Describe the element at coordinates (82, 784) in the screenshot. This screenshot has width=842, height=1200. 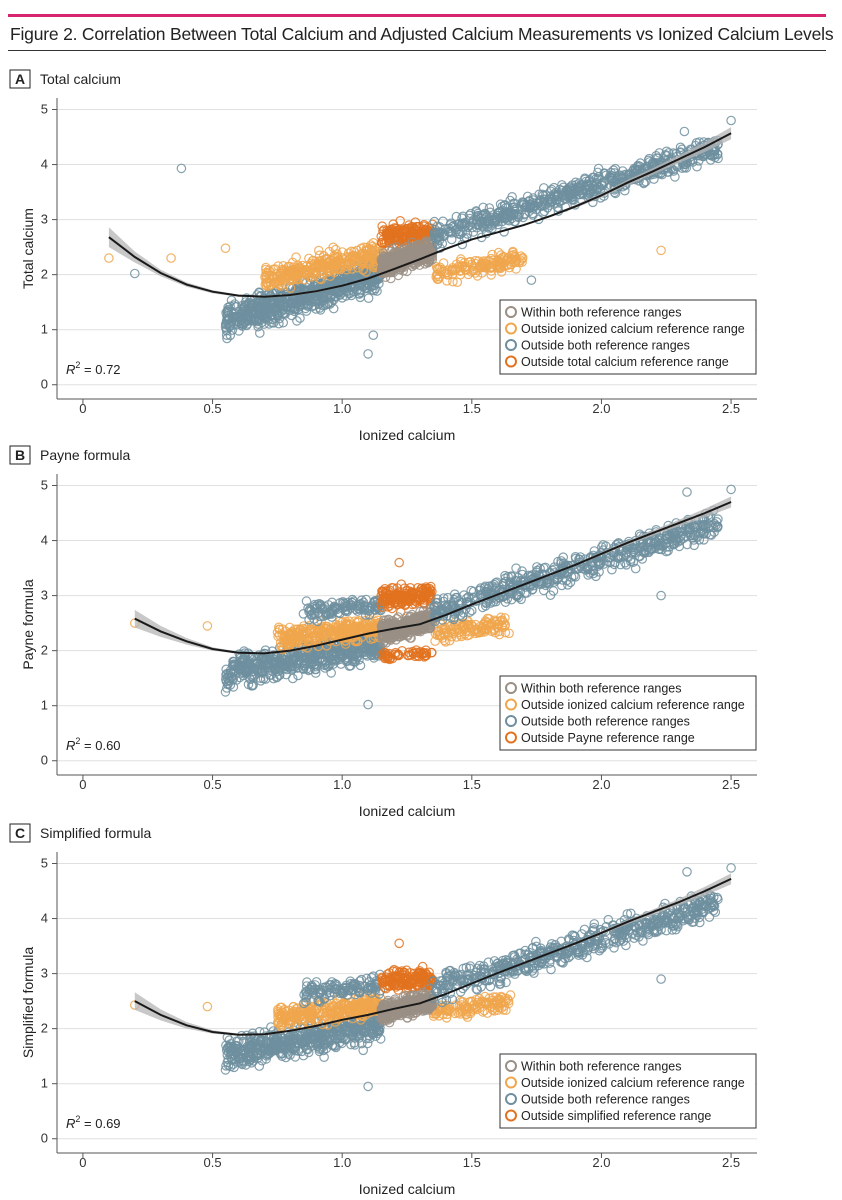
I see `x-tick-label: 0` at that location.